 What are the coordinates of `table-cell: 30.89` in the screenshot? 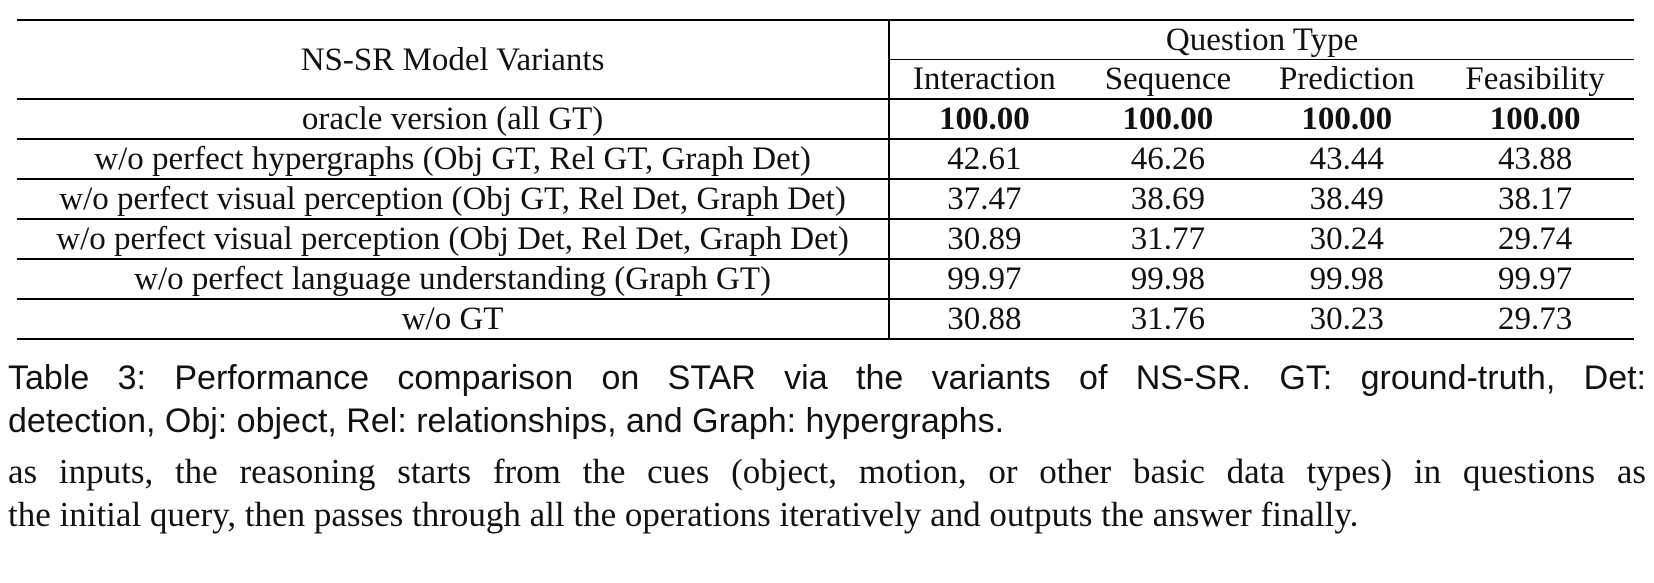 It's located at (984, 238).